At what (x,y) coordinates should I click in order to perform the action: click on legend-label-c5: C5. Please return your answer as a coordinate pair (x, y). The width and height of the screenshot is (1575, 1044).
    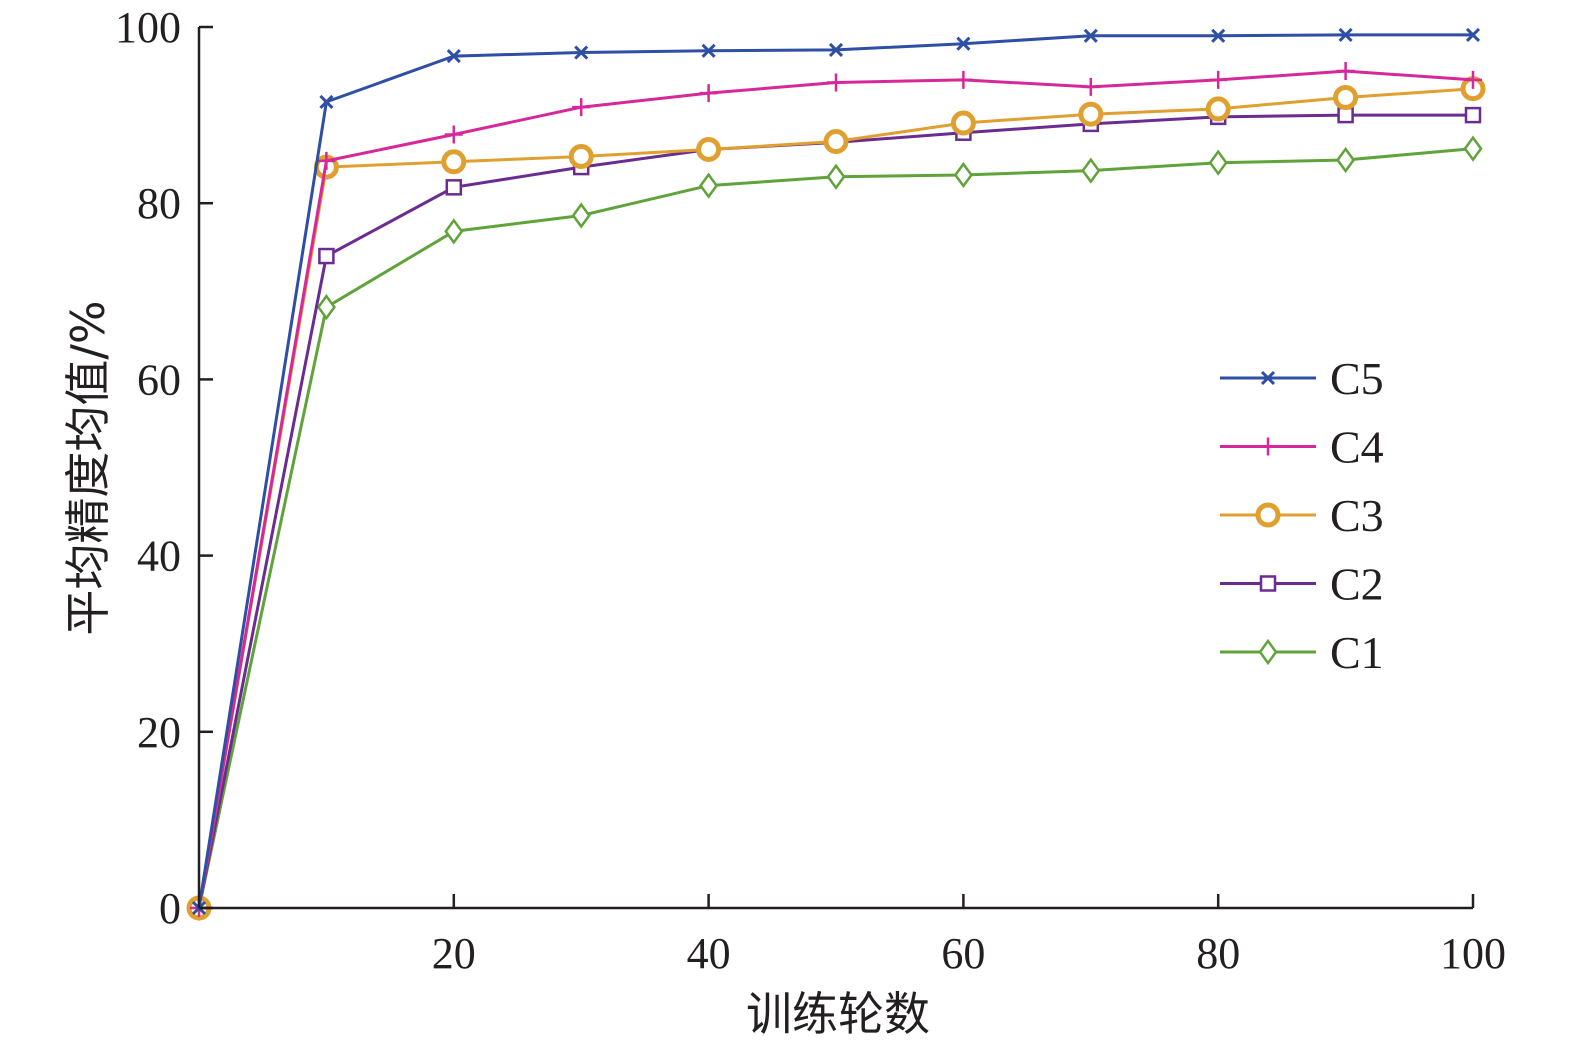
    Looking at the image, I should click on (1357, 378).